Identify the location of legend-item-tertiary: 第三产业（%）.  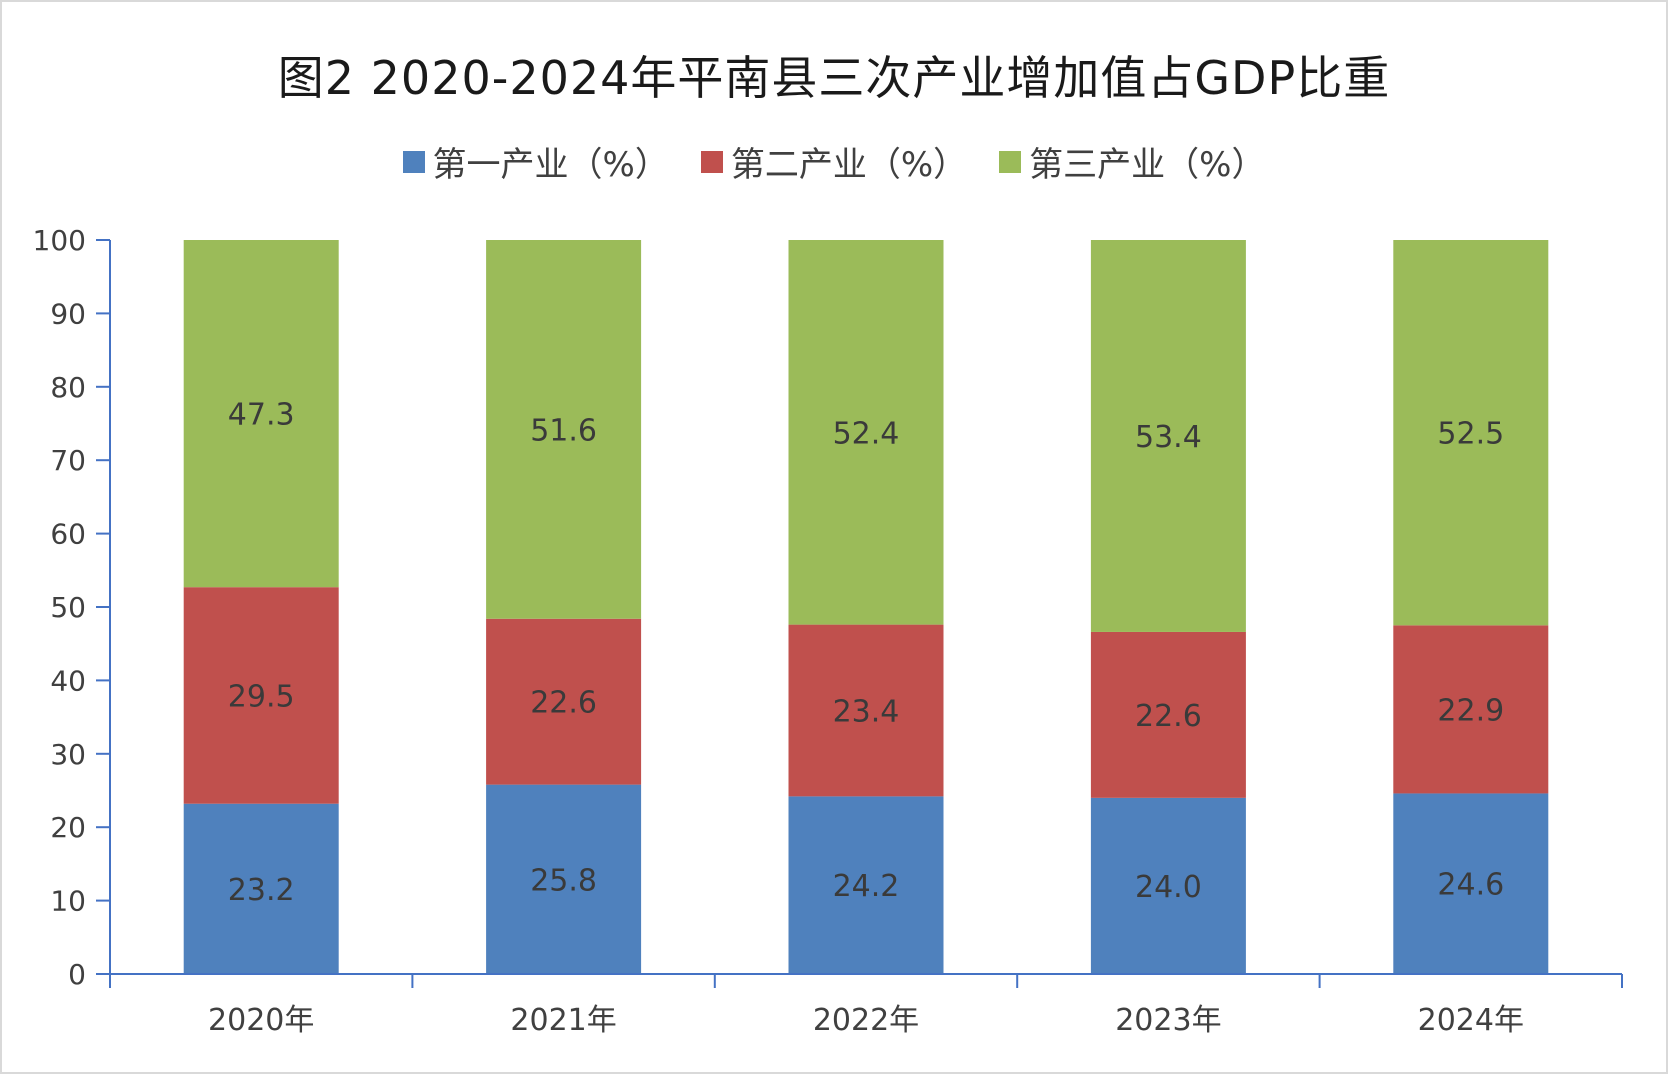
(1132, 161).